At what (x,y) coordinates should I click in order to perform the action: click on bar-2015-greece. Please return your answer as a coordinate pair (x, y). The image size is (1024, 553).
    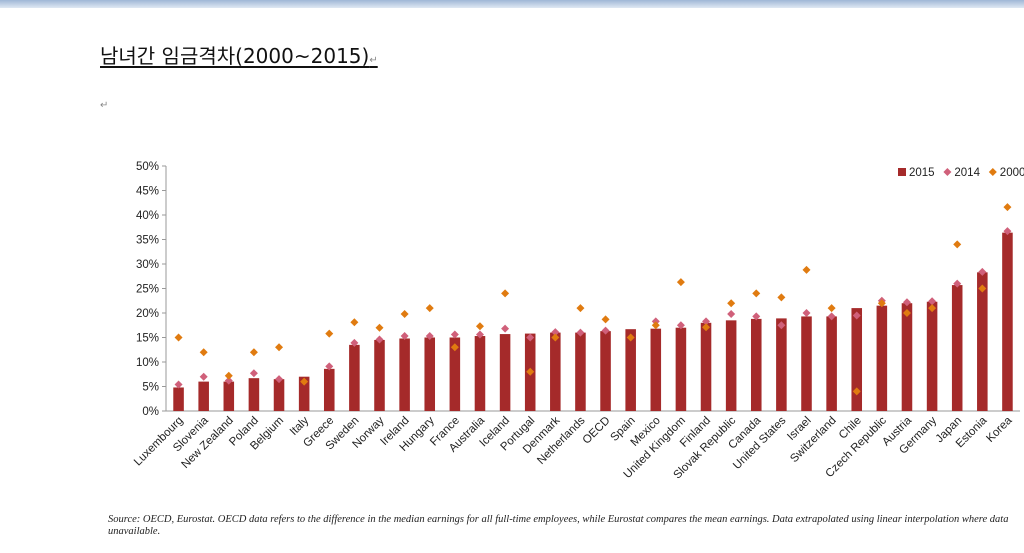
    Looking at the image, I should click on (329, 389).